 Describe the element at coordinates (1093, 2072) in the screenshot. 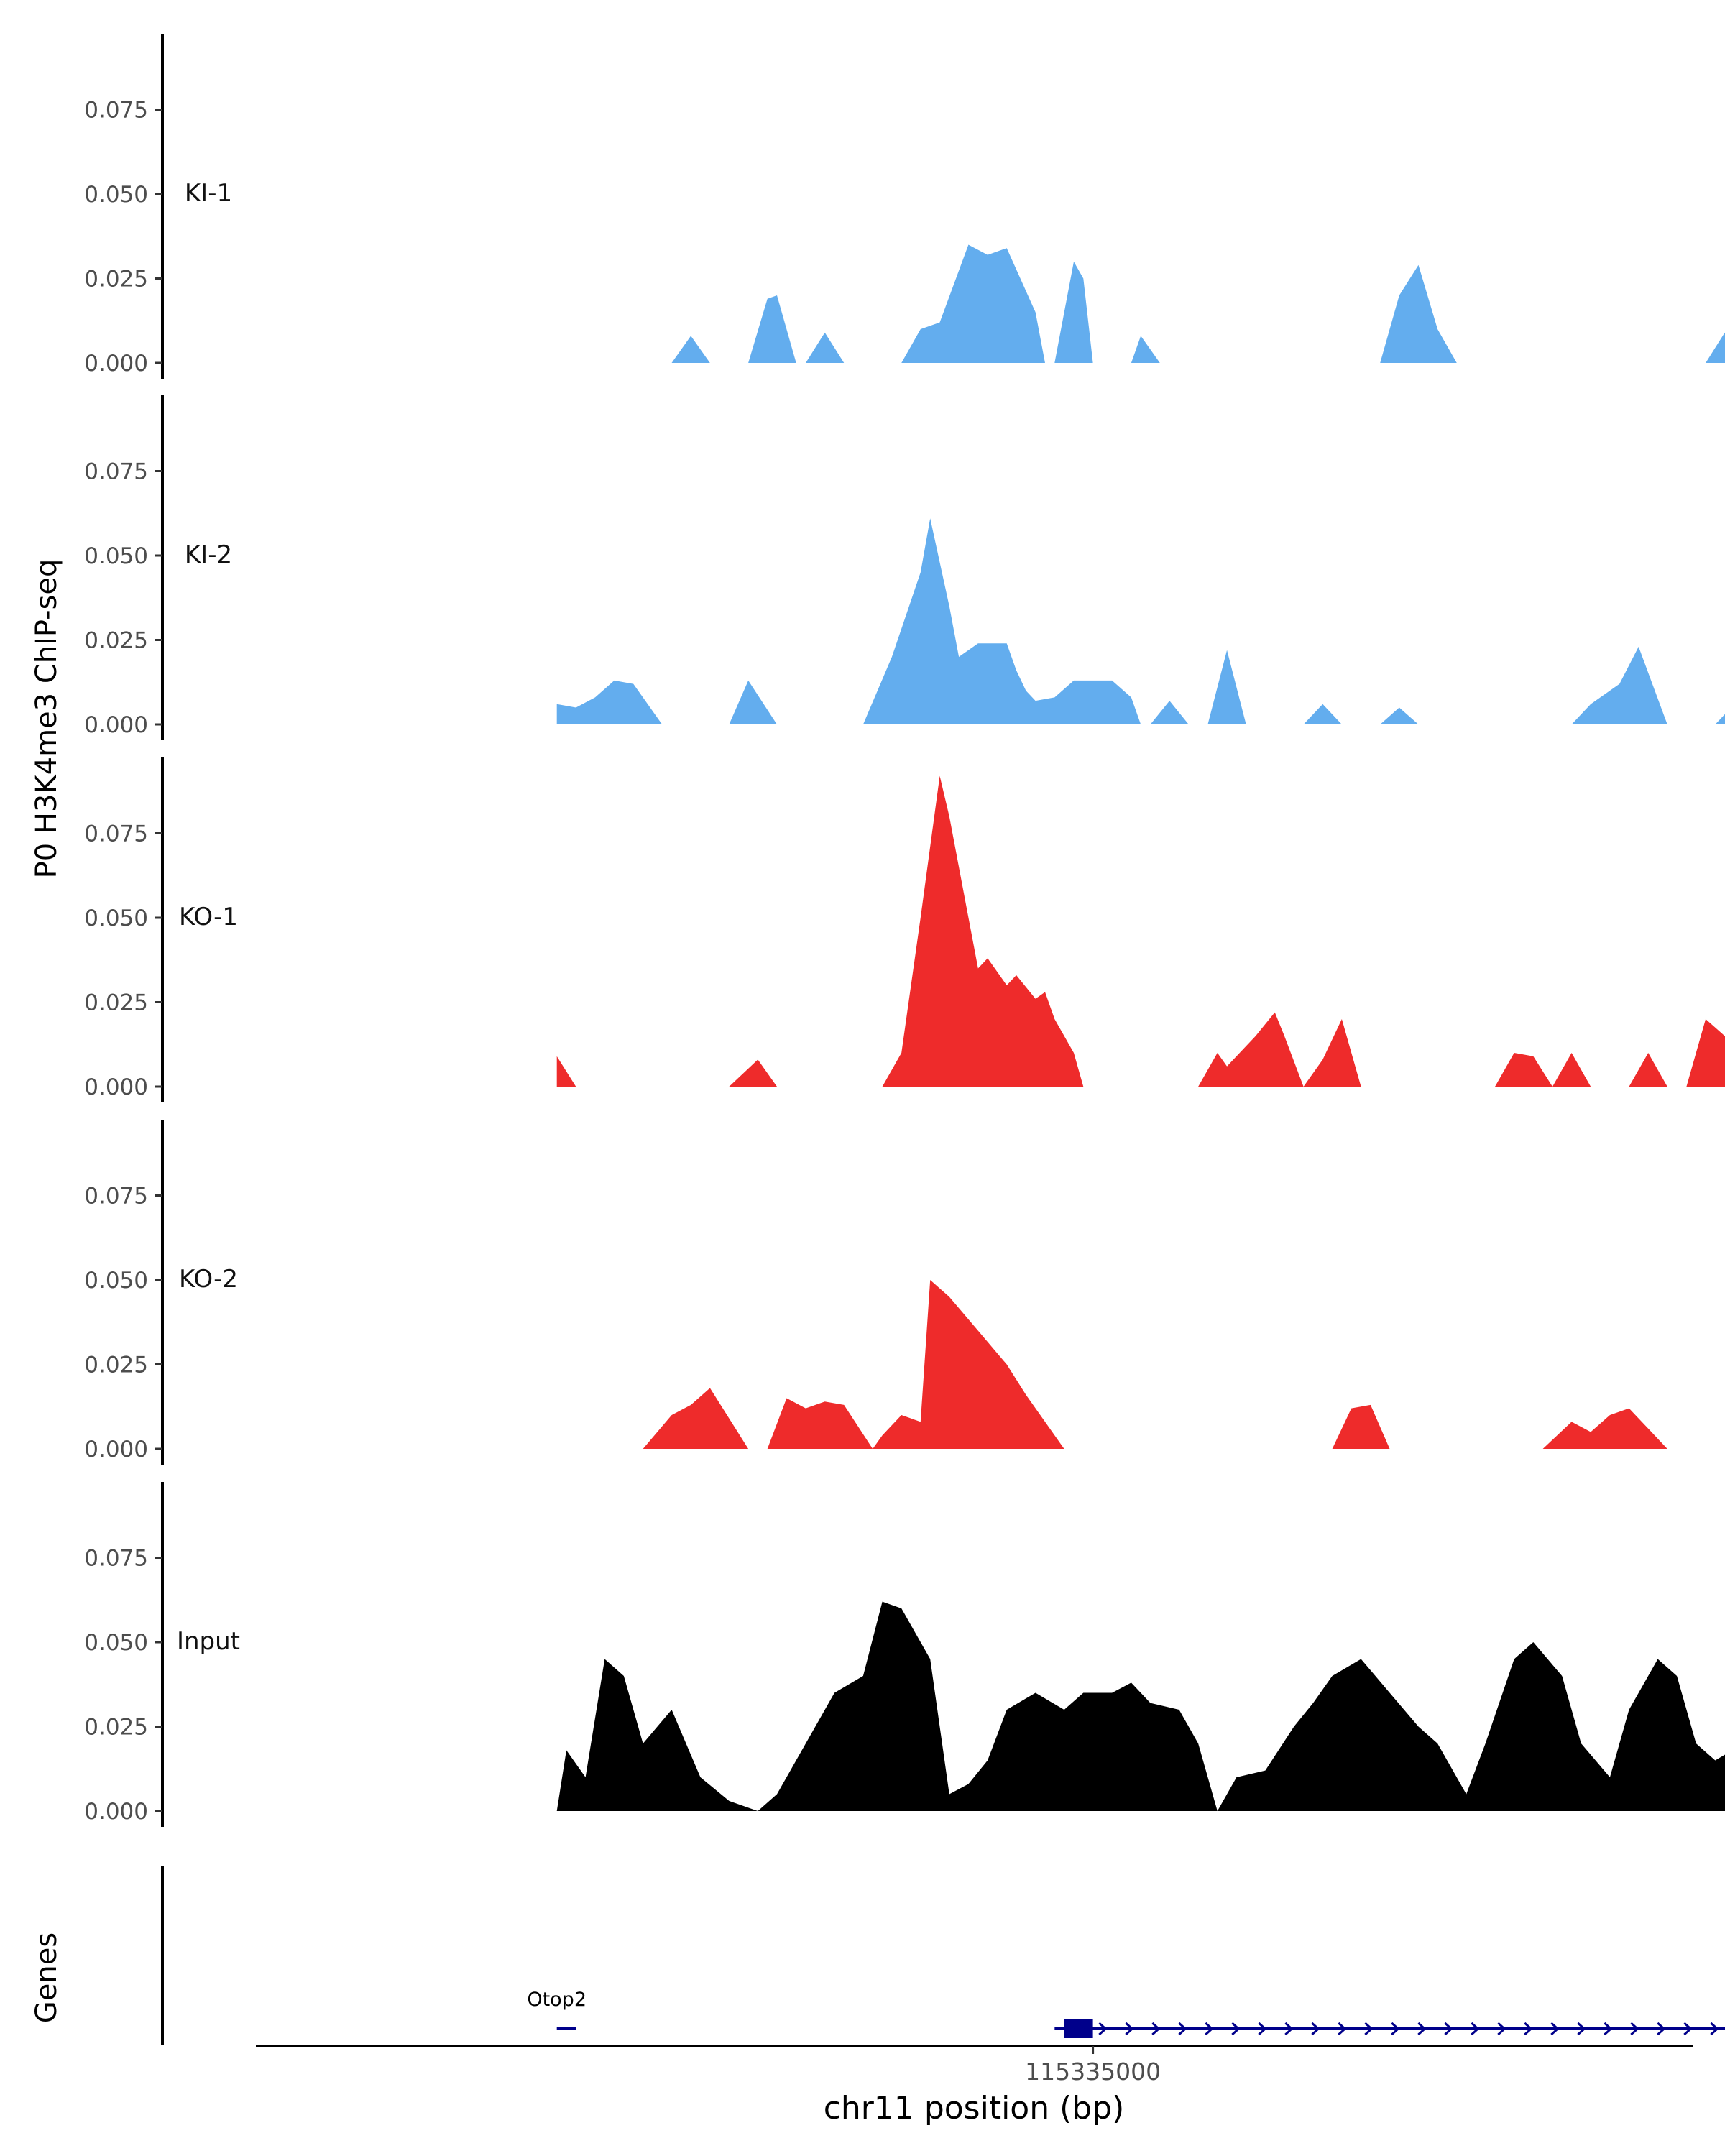

I see `x-tick-label: 115335000` at that location.